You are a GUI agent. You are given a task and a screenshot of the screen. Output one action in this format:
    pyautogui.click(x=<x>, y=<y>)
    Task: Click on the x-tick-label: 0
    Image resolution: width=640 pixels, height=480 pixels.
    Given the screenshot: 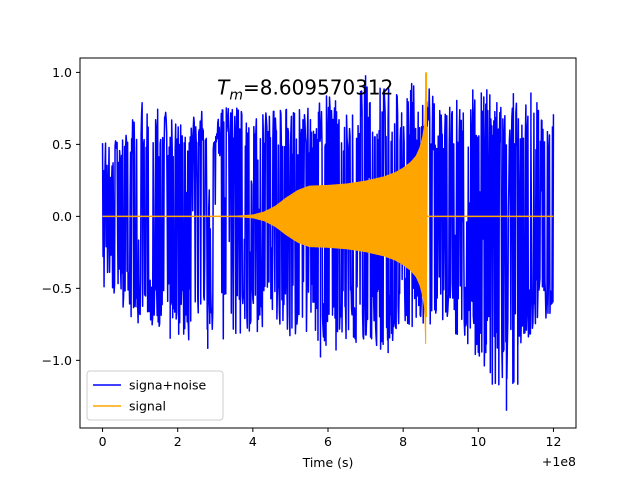 What is the action you would take?
    pyautogui.click(x=103, y=441)
    